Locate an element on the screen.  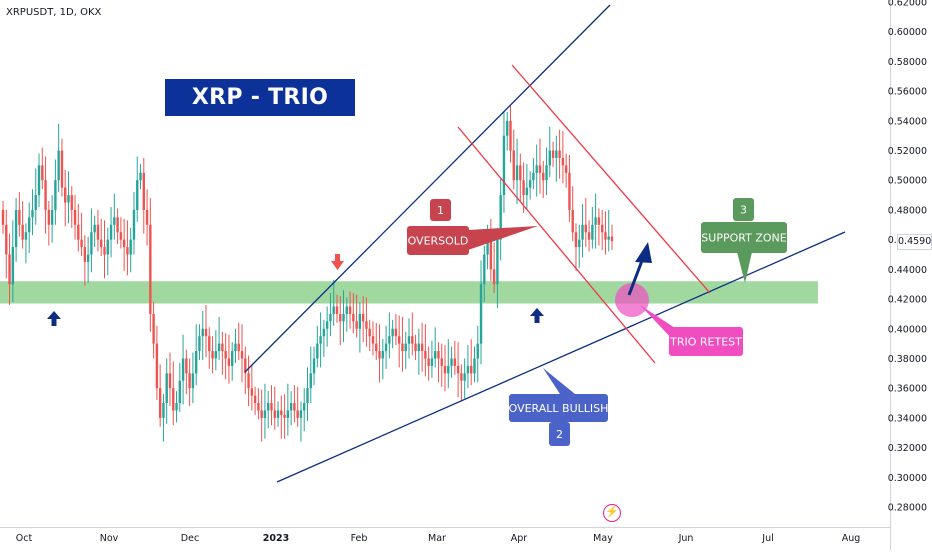
y-tick-label: 0.50000 is located at coordinates (907, 181).